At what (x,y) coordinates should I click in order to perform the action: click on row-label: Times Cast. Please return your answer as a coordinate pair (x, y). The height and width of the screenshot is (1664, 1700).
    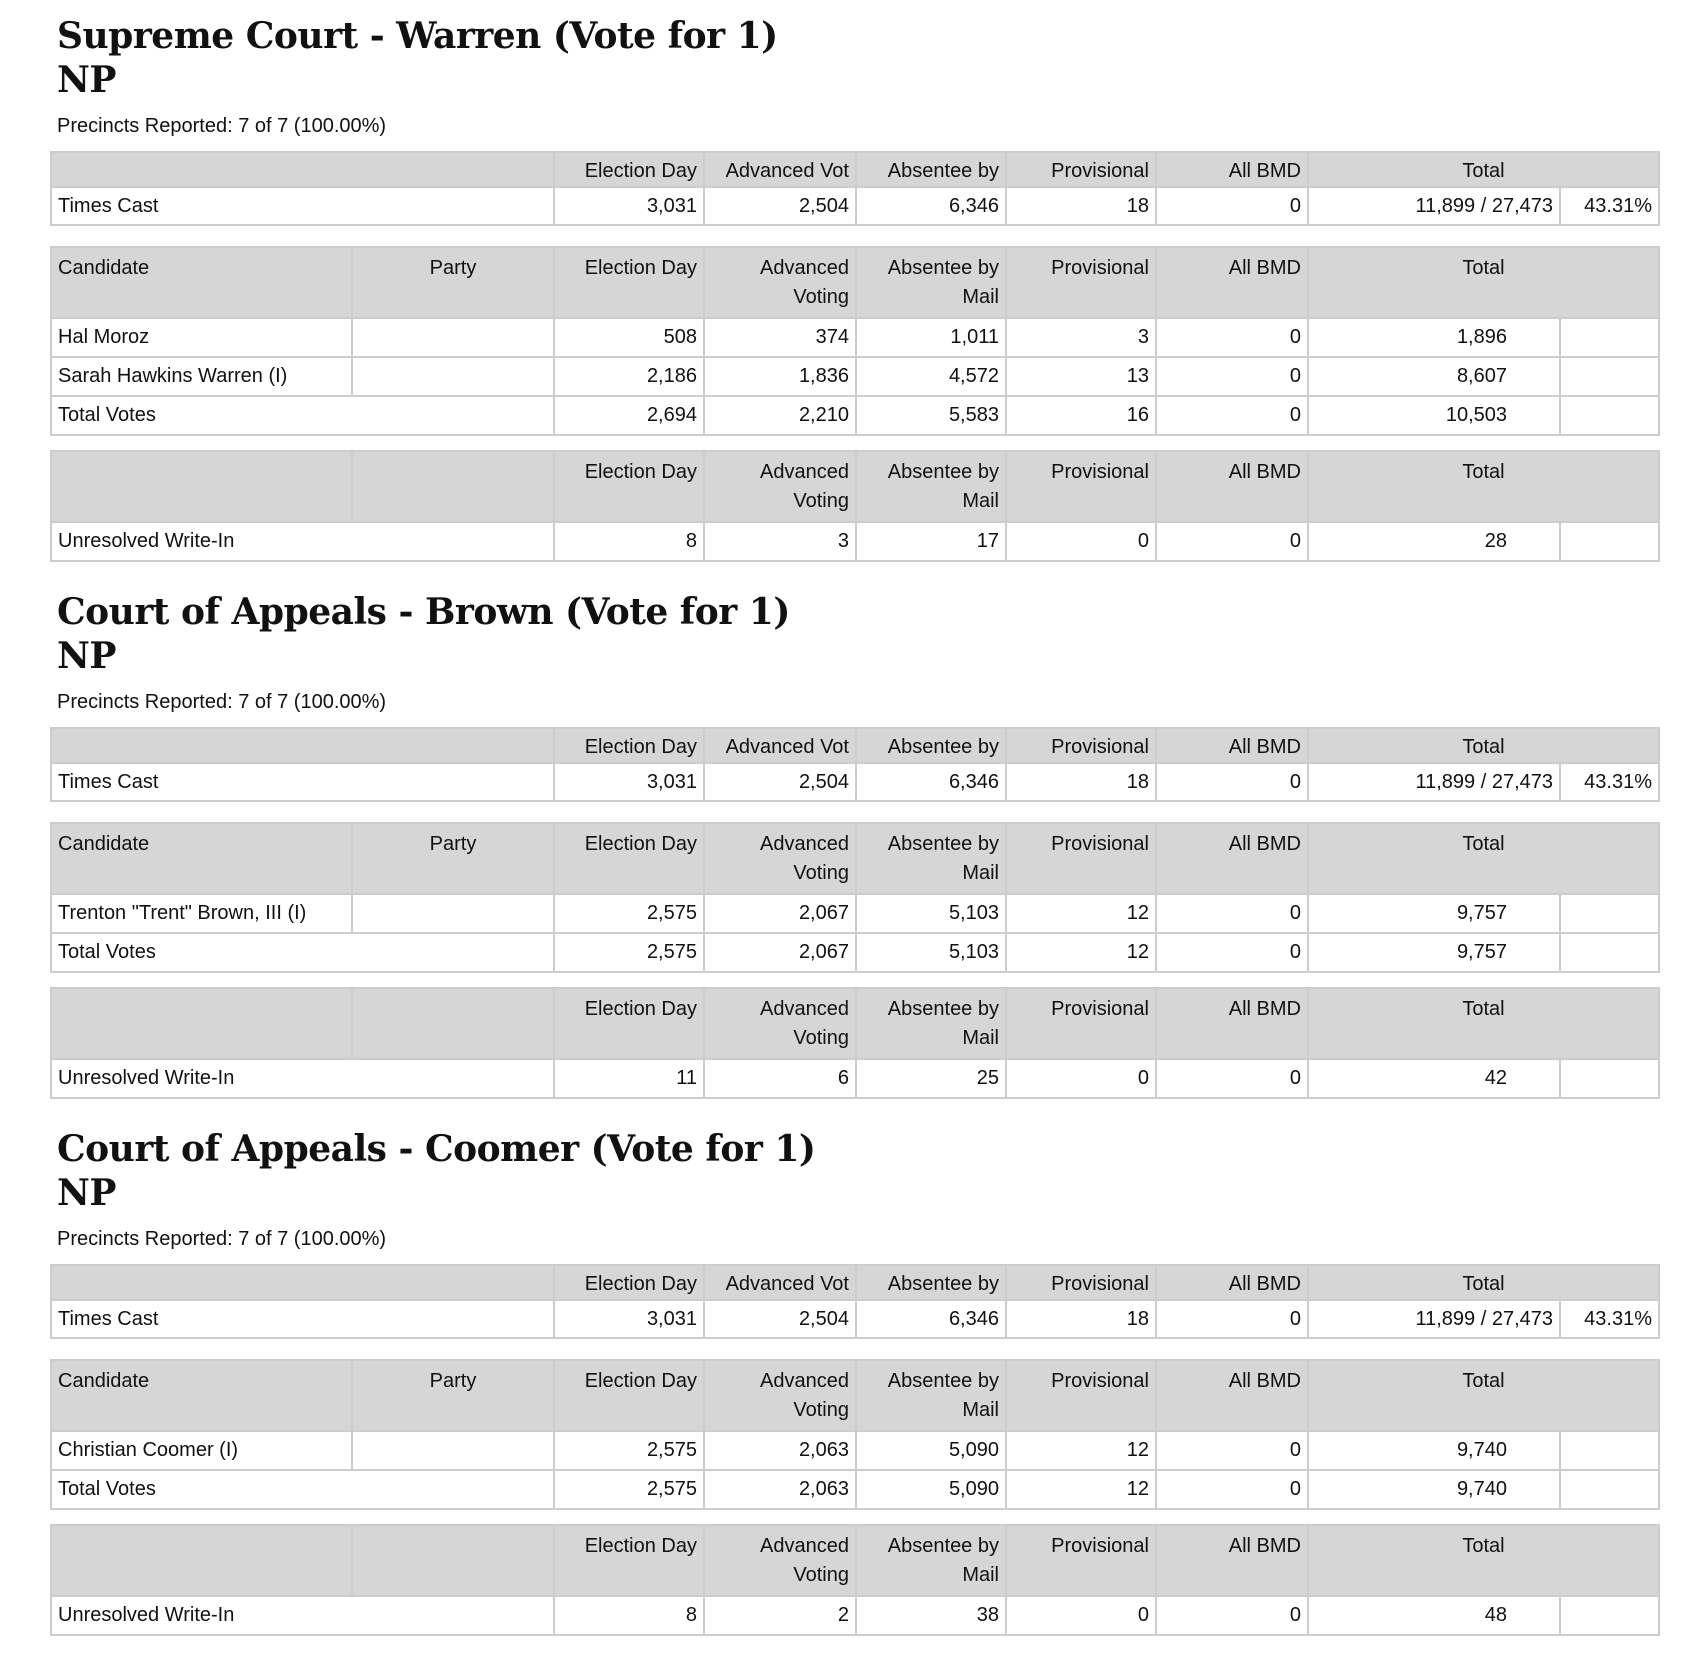
    Looking at the image, I should click on (302, 782).